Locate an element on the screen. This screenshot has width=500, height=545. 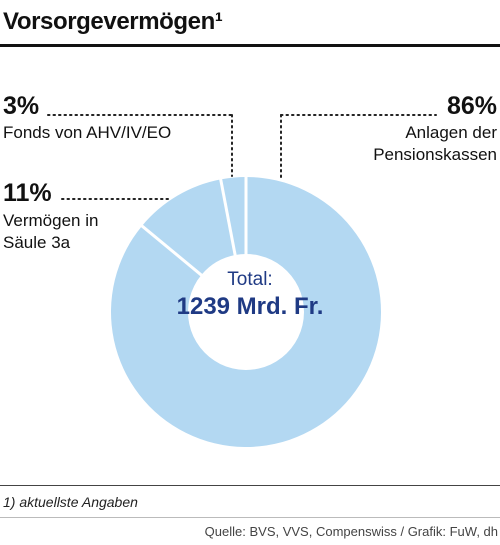
donut-center-label: Total: is located at coordinates (250, 279).